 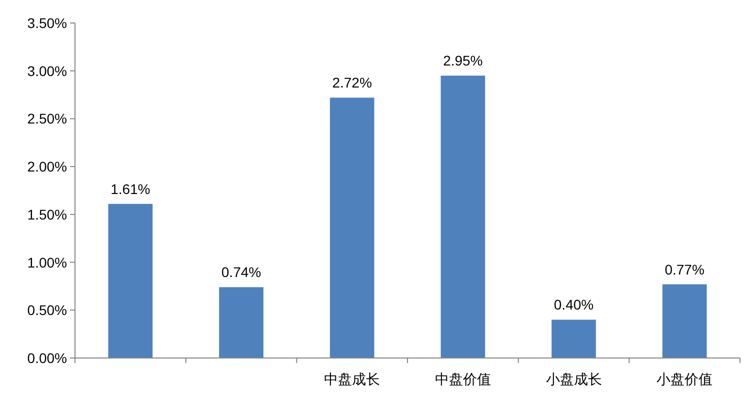 I want to click on data-label: 0.74%, so click(x=241, y=272).